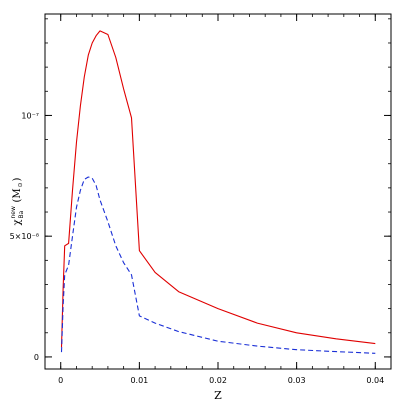 The width and height of the screenshot is (414, 414). Describe the element at coordinates (36, 357) in the screenshot. I see `y-tick-label: 0` at that location.